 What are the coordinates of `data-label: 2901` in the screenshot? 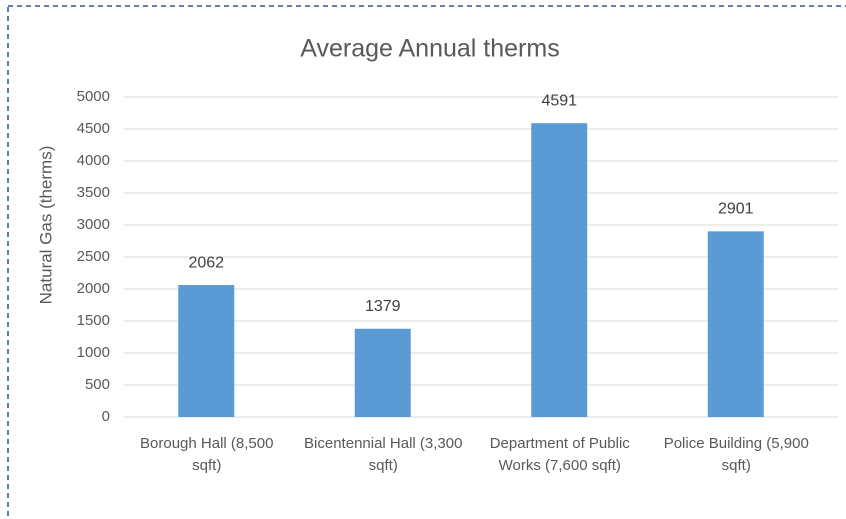 It's located at (736, 209).